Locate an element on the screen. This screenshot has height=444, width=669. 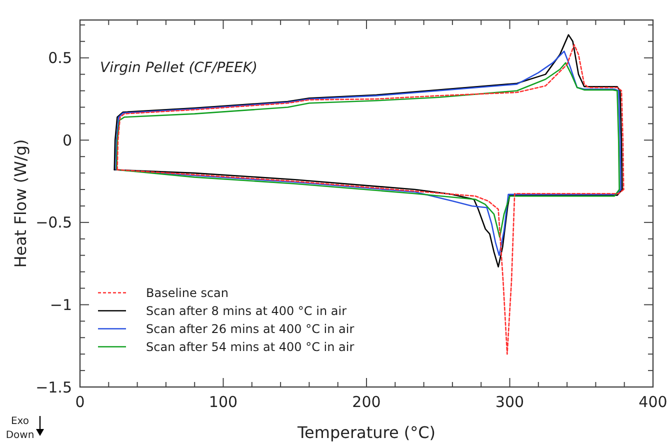
y-tick-label: −1 is located at coordinates (61, 305).